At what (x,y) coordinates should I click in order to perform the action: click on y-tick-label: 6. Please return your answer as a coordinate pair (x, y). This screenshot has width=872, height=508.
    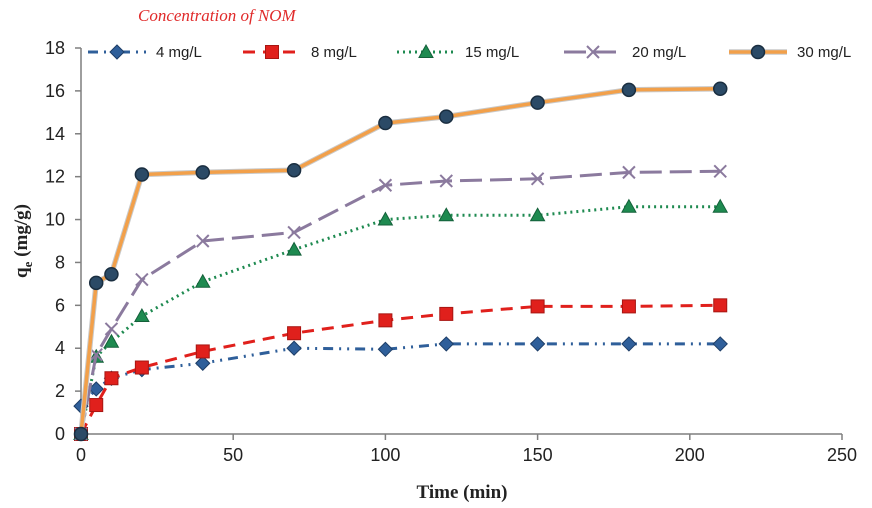
    Looking at the image, I should click on (60, 305).